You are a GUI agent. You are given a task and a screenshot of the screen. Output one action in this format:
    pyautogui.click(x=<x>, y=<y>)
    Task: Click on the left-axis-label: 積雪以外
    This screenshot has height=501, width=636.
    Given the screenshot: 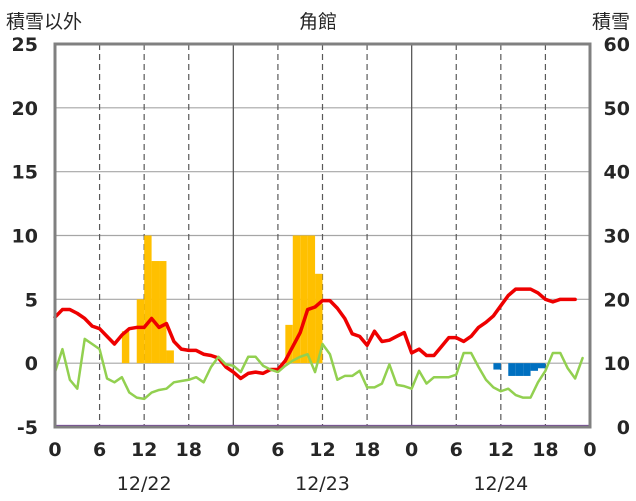 What is the action you would take?
    pyautogui.click(x=44, y=22)
    